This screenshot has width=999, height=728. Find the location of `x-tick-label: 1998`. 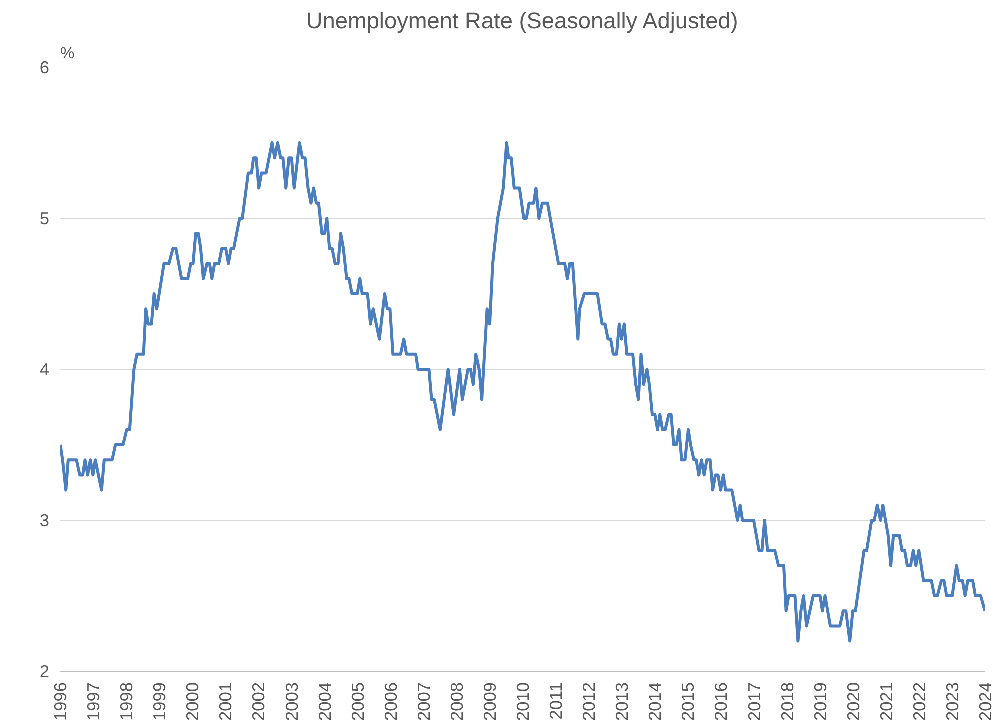

x-tick-label: 1998 is located at coordinates (126, 702).